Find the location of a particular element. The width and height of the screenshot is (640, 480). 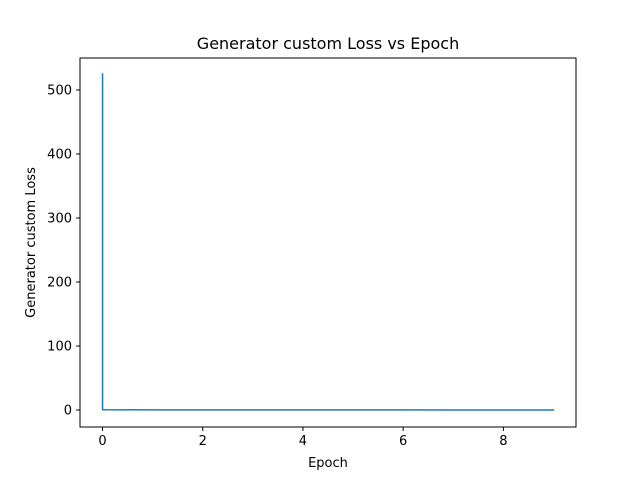

x-axis-ticks: 0 2 4 6 8 is located at coordinates (302, 438).